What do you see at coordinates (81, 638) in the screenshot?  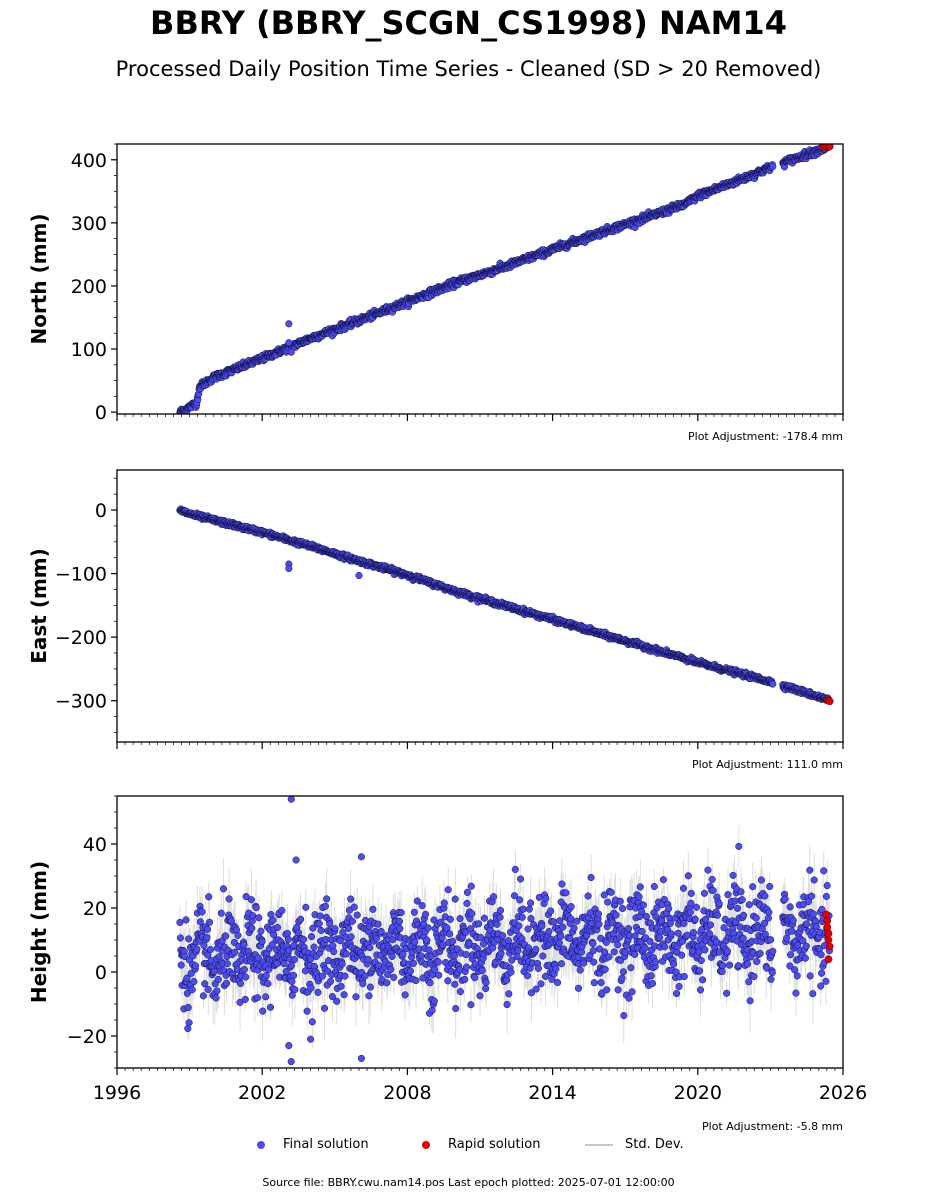 I see `y-tick-label: −200` at bounding box center [81, 638].